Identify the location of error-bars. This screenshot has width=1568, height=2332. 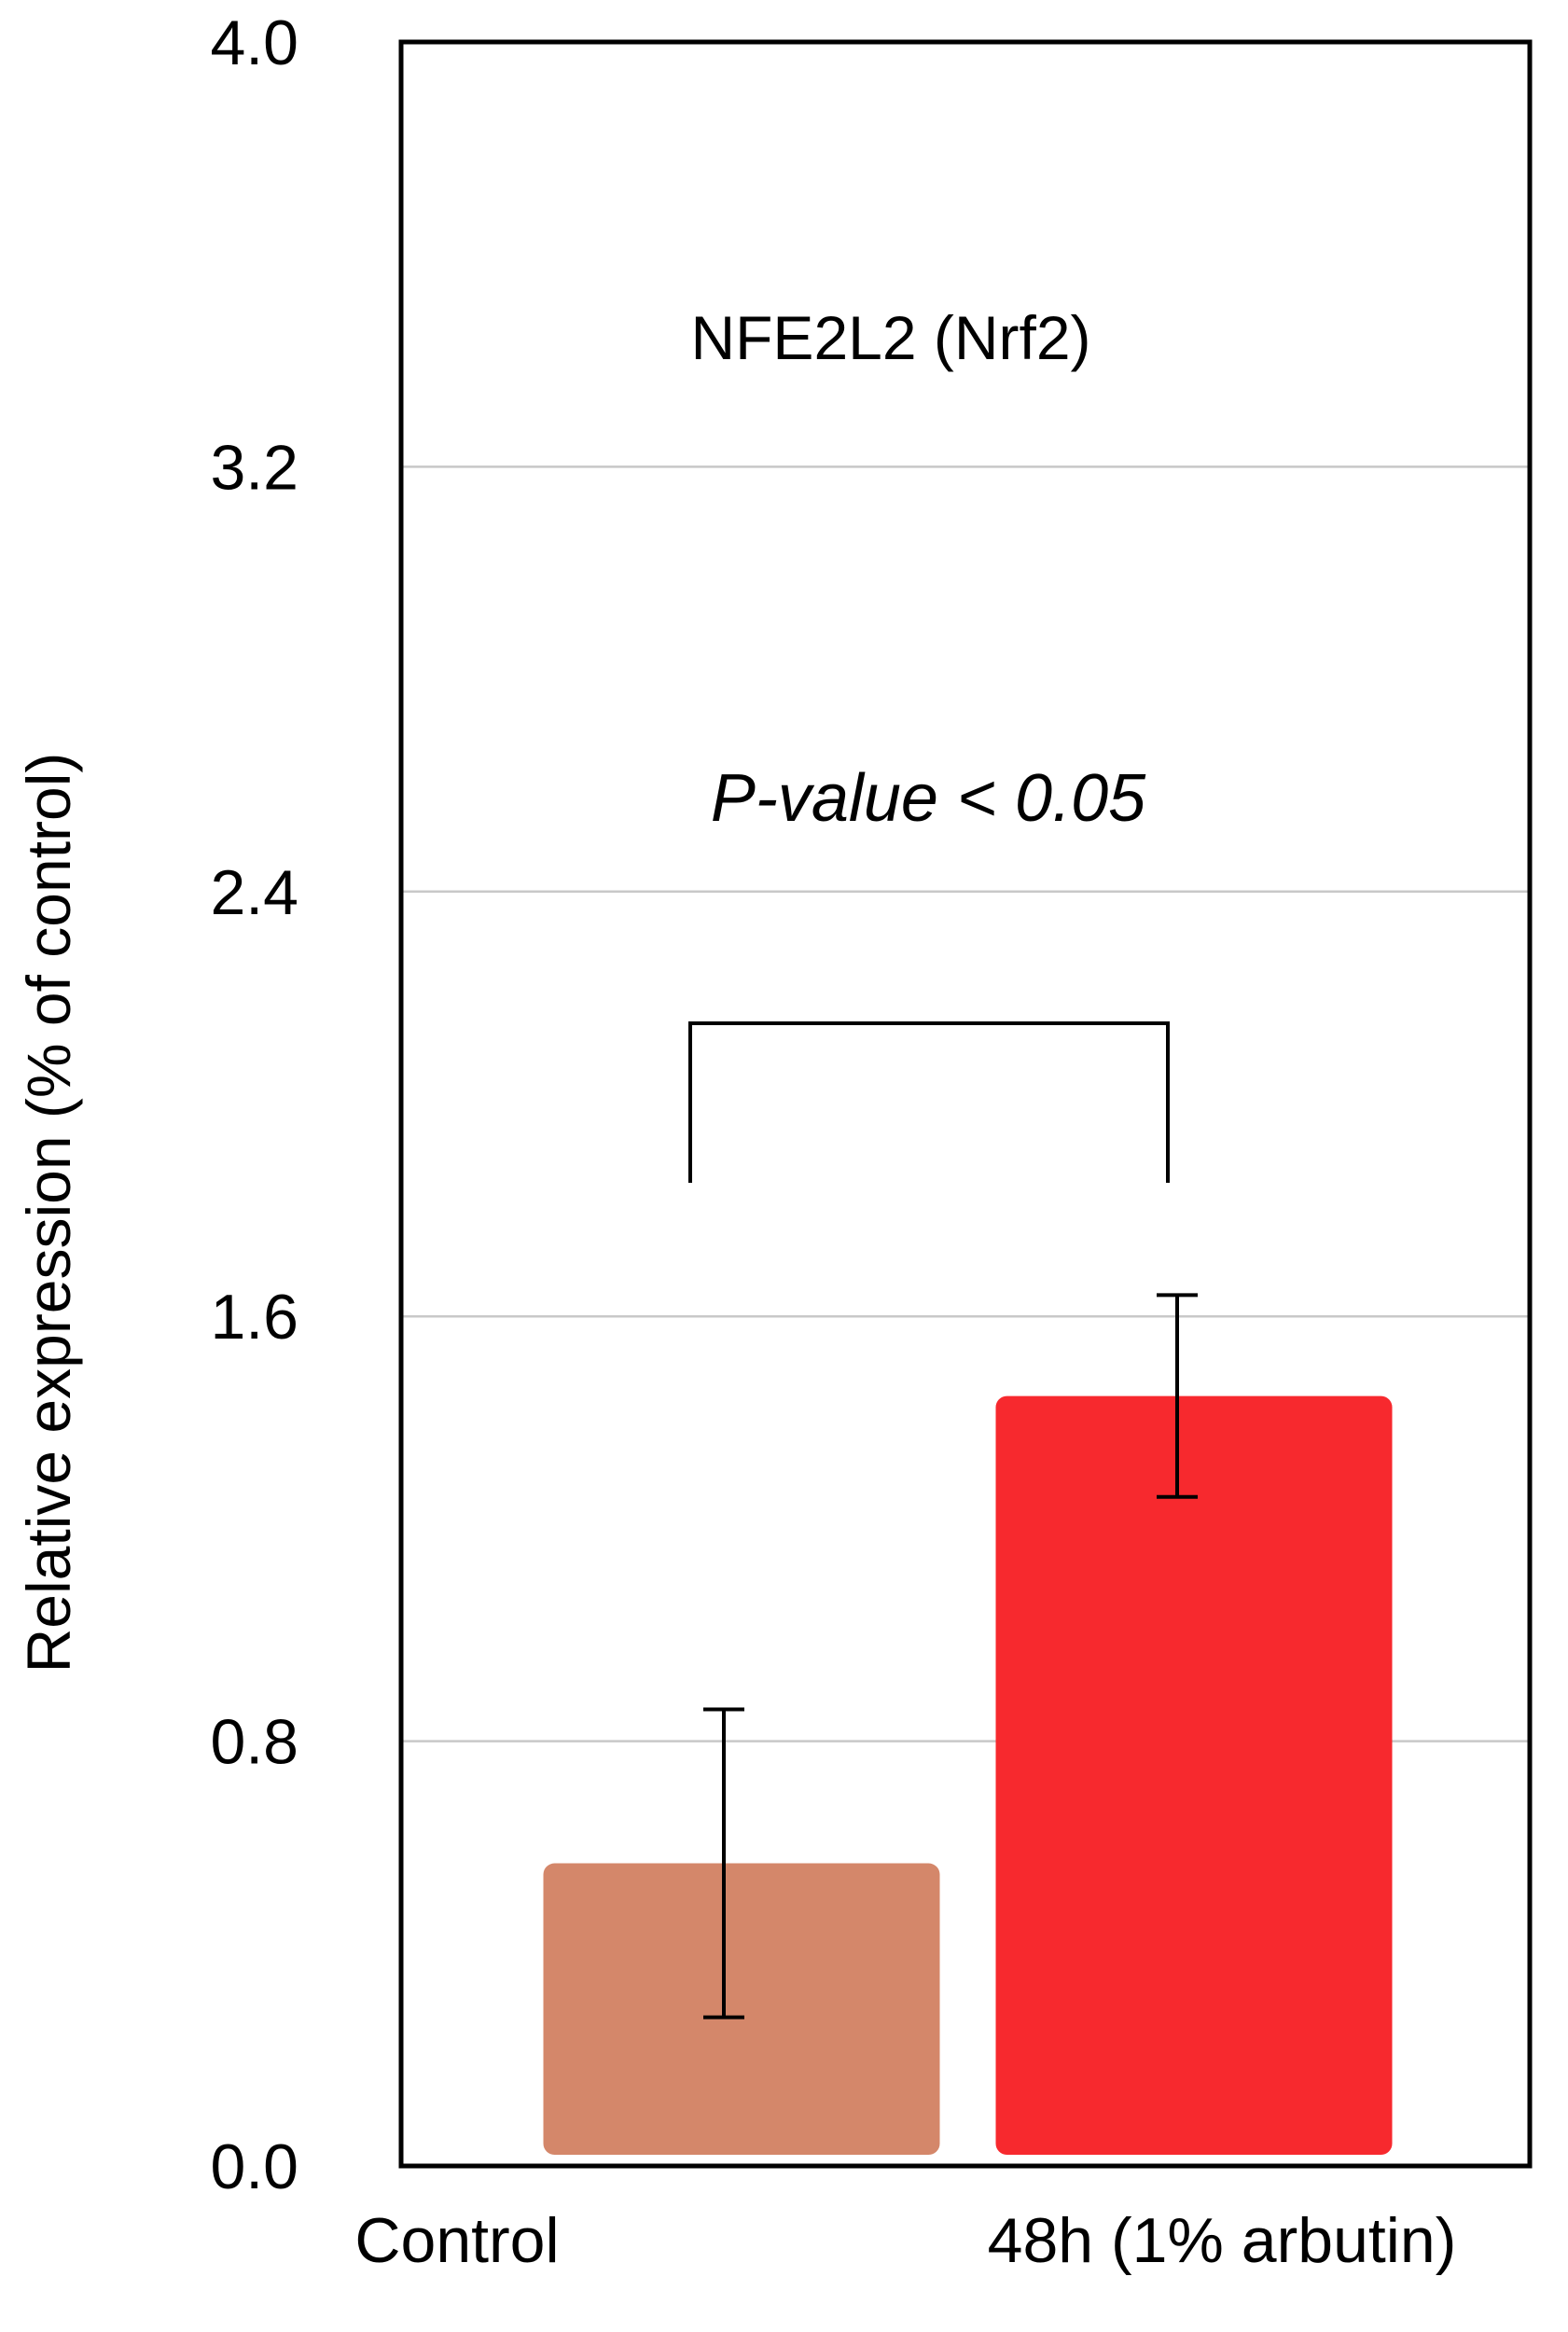
(950, 1656).